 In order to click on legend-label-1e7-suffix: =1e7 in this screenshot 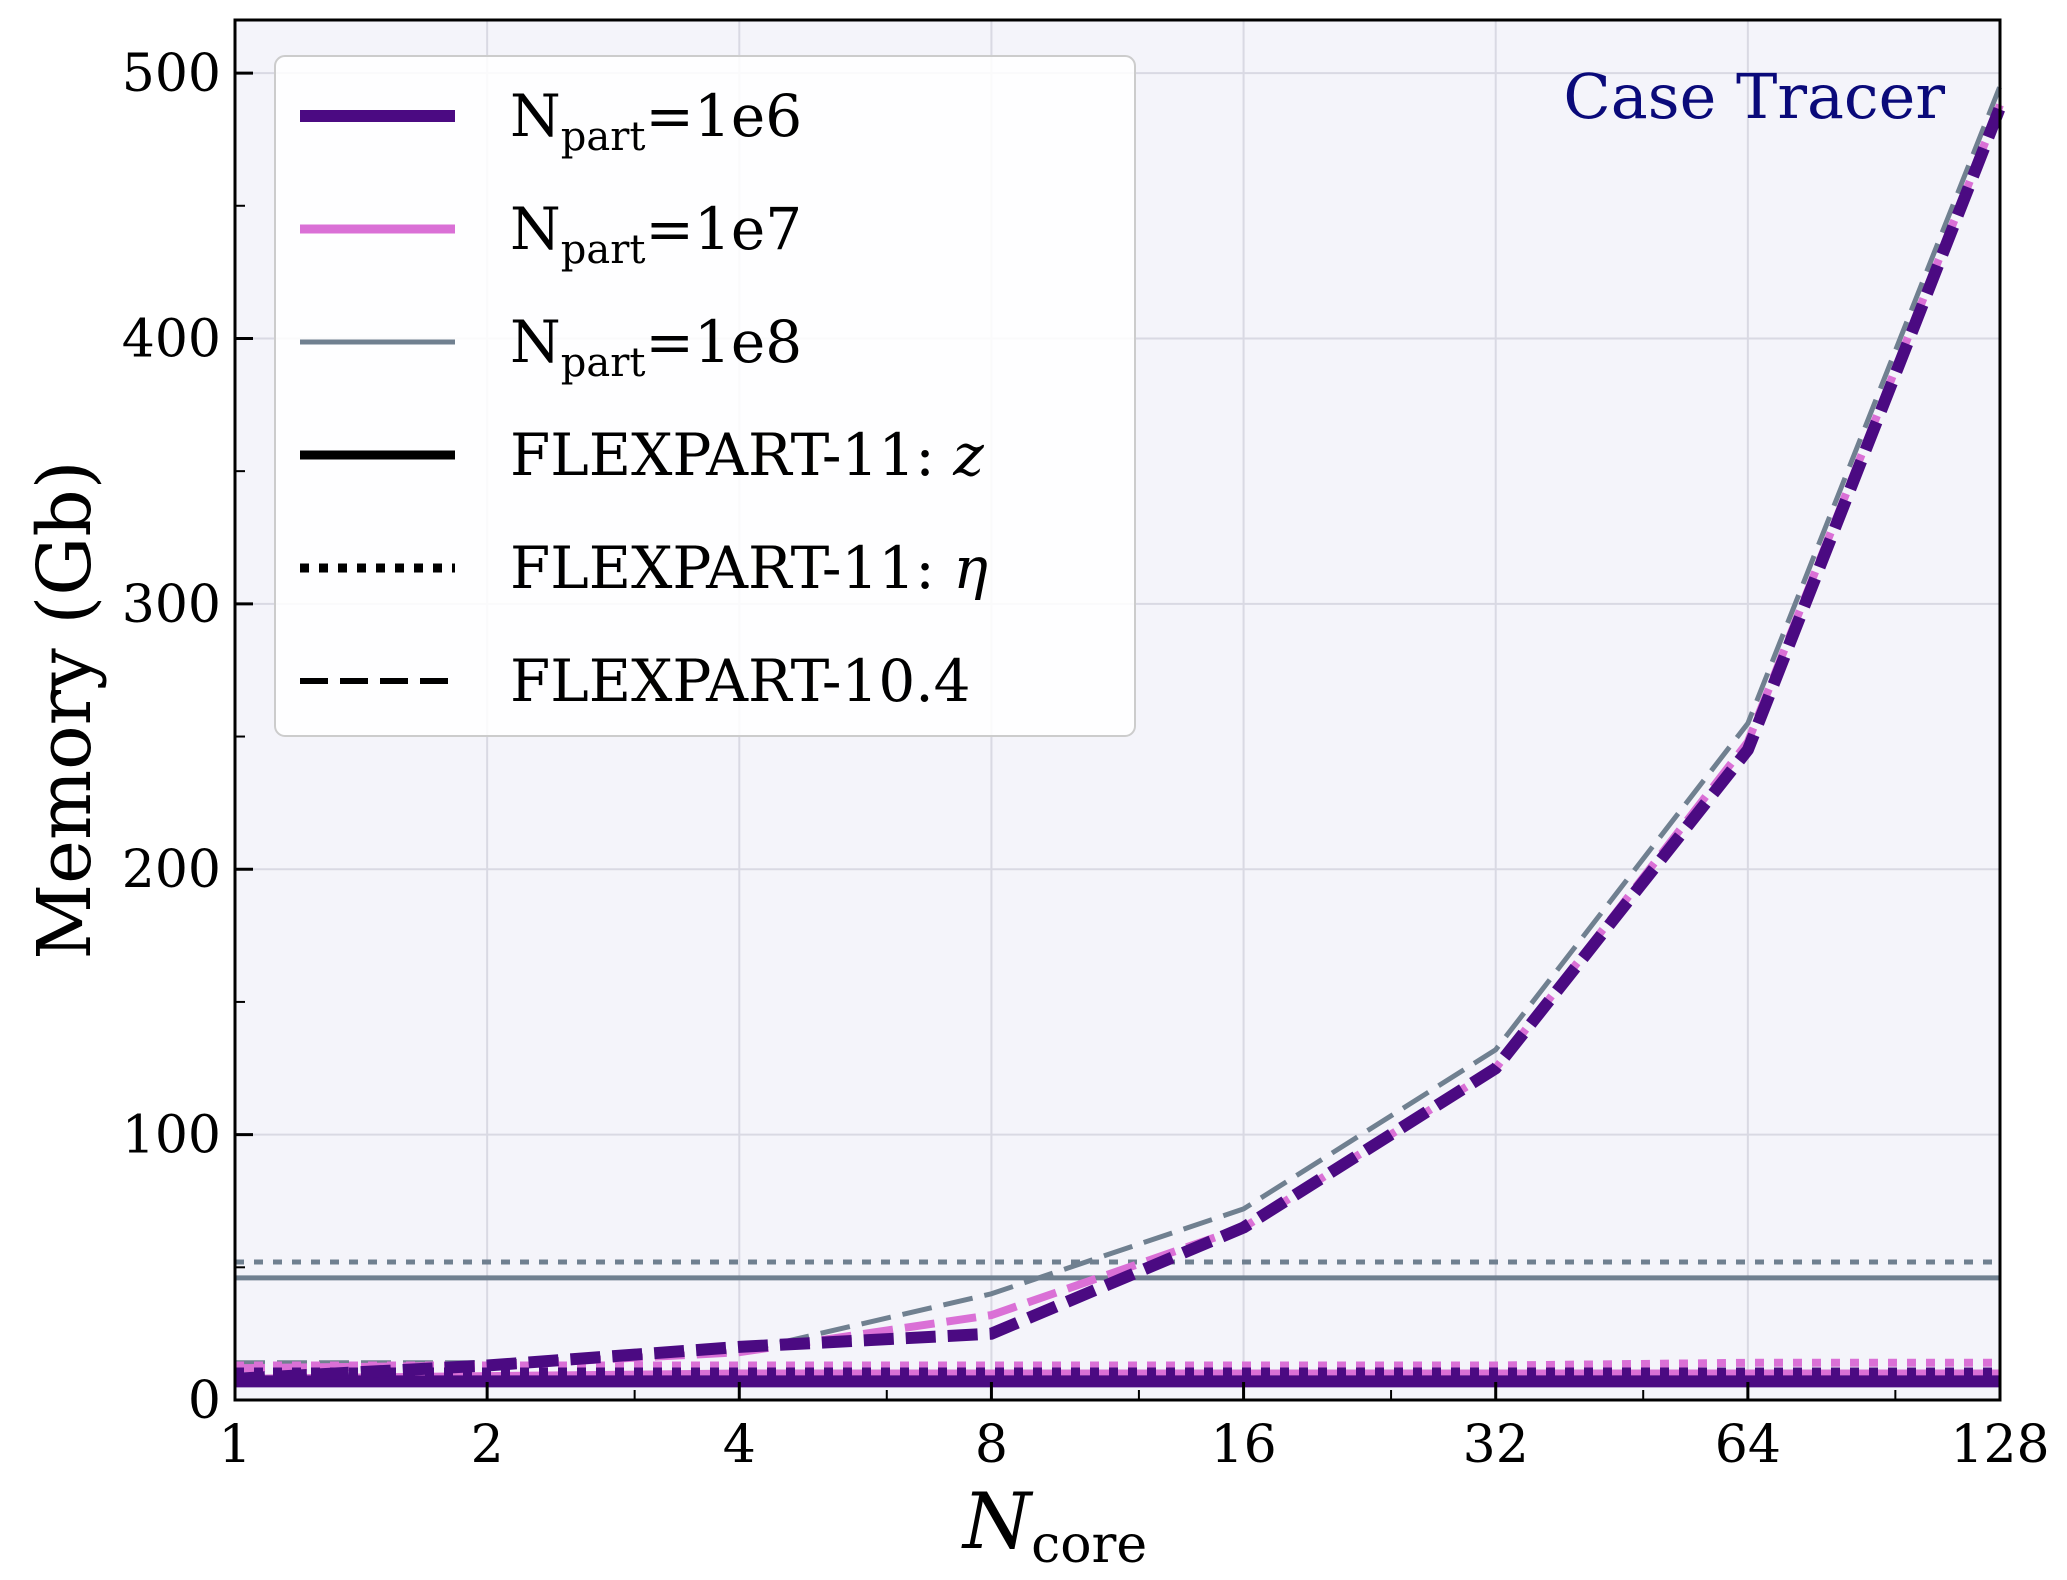, I will do `click(723, 229)`.